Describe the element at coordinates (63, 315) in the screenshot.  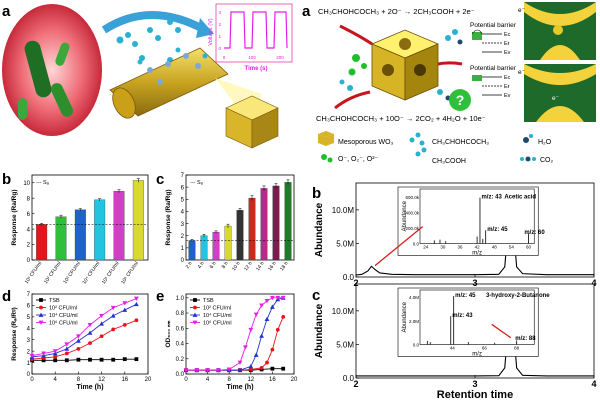
I see `legend-entry: 10⁴ CFU/ml` at that location.